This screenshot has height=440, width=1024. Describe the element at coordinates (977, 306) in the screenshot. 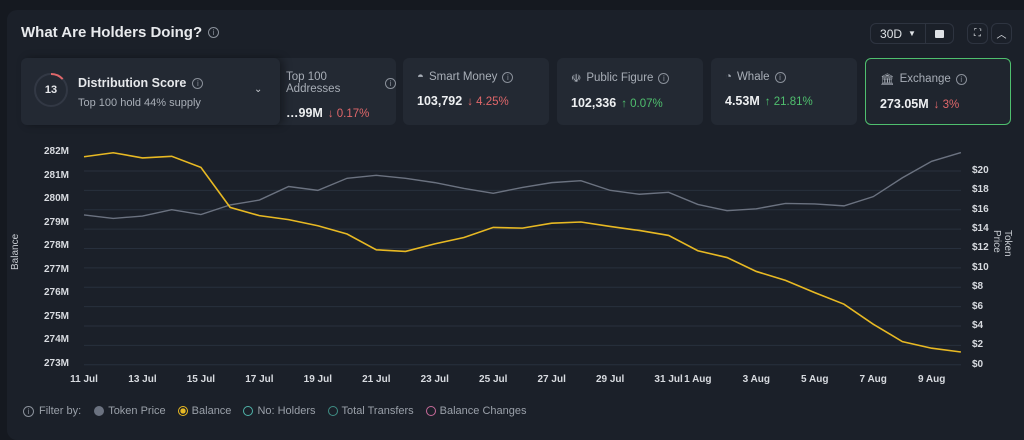

I see `y2-tick: $6` at that location.